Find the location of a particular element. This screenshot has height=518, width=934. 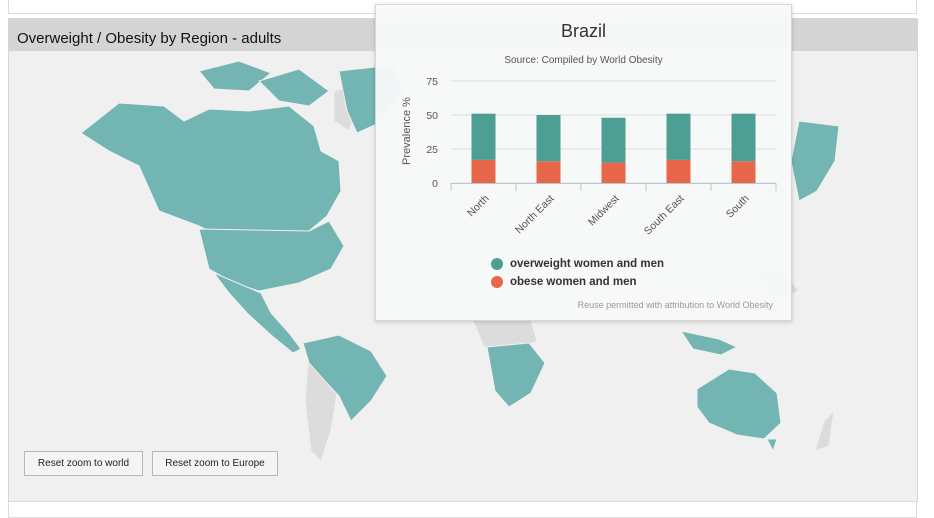

x-tick-label: North East is located at coordinates (535, 215).